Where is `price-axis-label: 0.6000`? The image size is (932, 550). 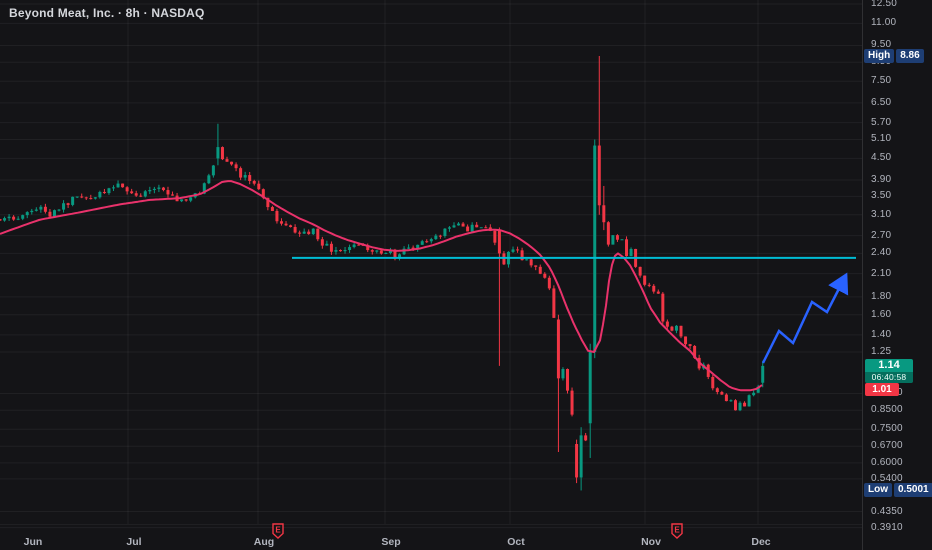
price-axis-label: 0.6000 is located at coordinates (887, 462).